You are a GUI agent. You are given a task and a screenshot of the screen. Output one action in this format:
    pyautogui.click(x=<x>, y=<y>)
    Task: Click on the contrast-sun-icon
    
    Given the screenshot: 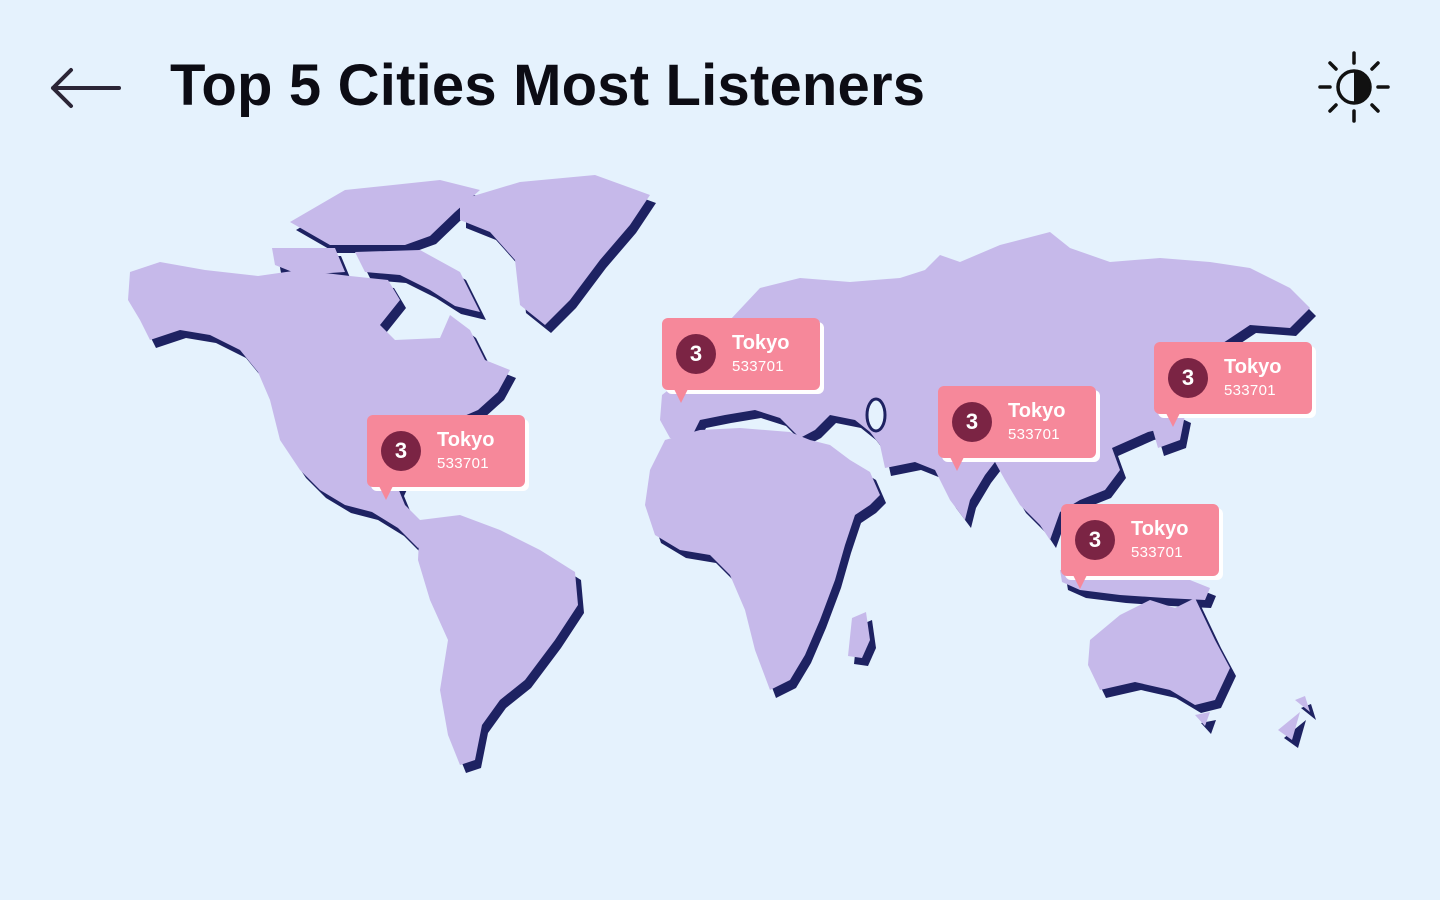 What is the action you would take?
    pyautogui.click(x=1354, y=87)
    